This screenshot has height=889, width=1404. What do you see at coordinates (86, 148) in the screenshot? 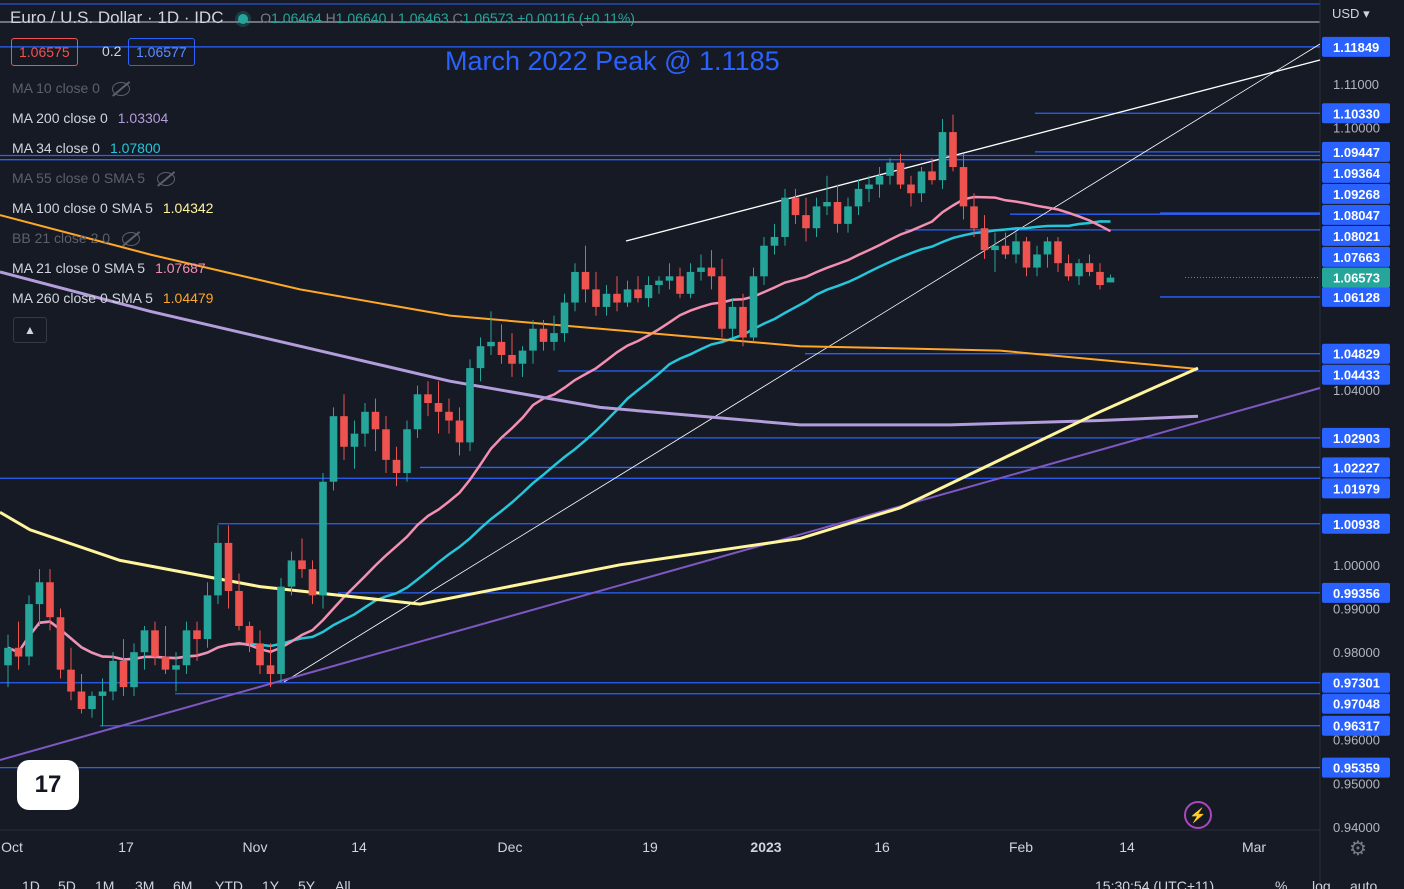
I see `indicator-row: MA 34 close 0 1.07800` at bounding box center [86, 148].